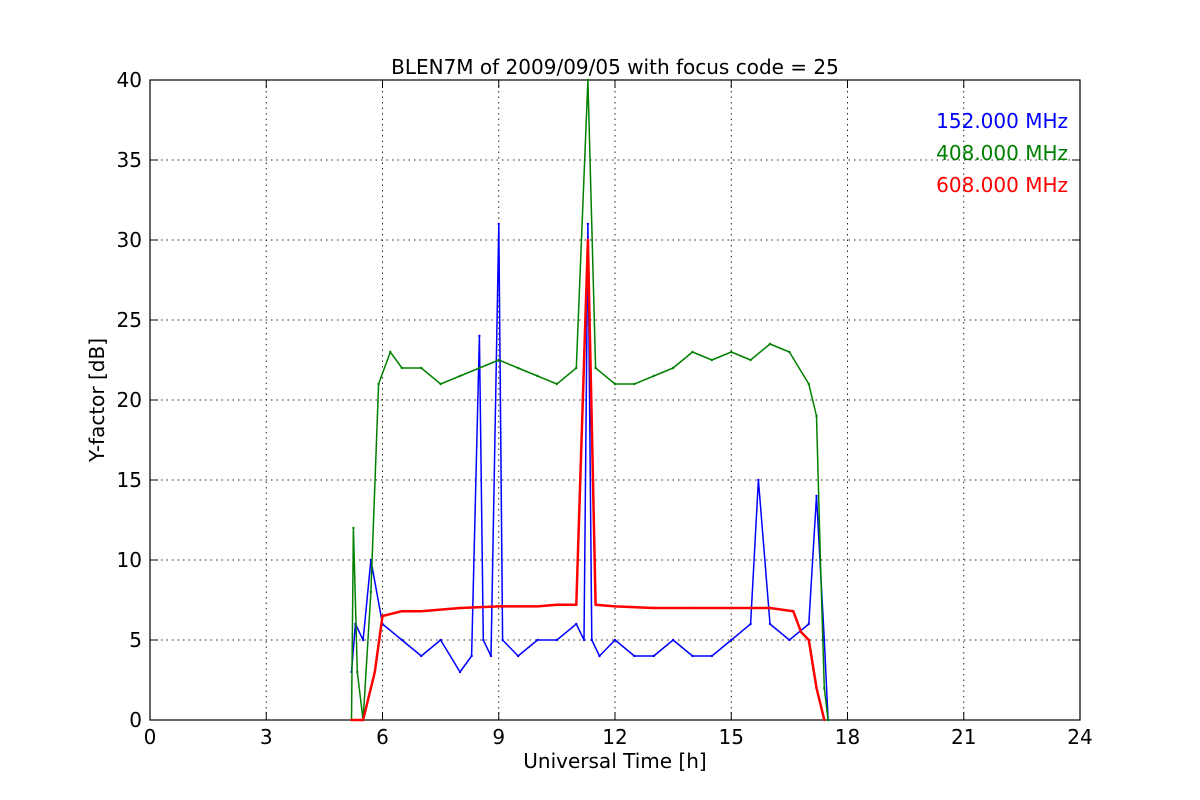  I want to click on y-tick-label: 35, so click(129, 160).